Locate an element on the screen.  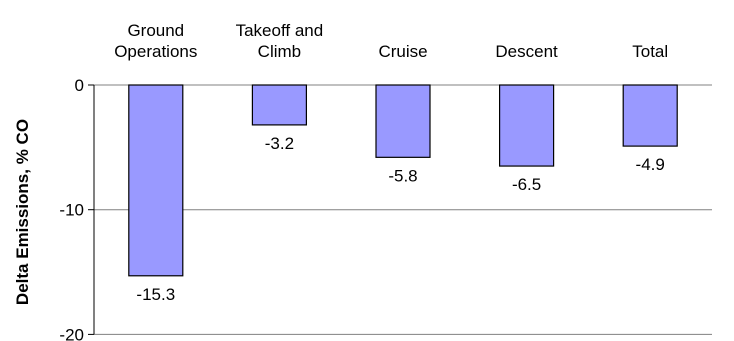
y-tick-label: -20 is located at coordinates (71, 333).